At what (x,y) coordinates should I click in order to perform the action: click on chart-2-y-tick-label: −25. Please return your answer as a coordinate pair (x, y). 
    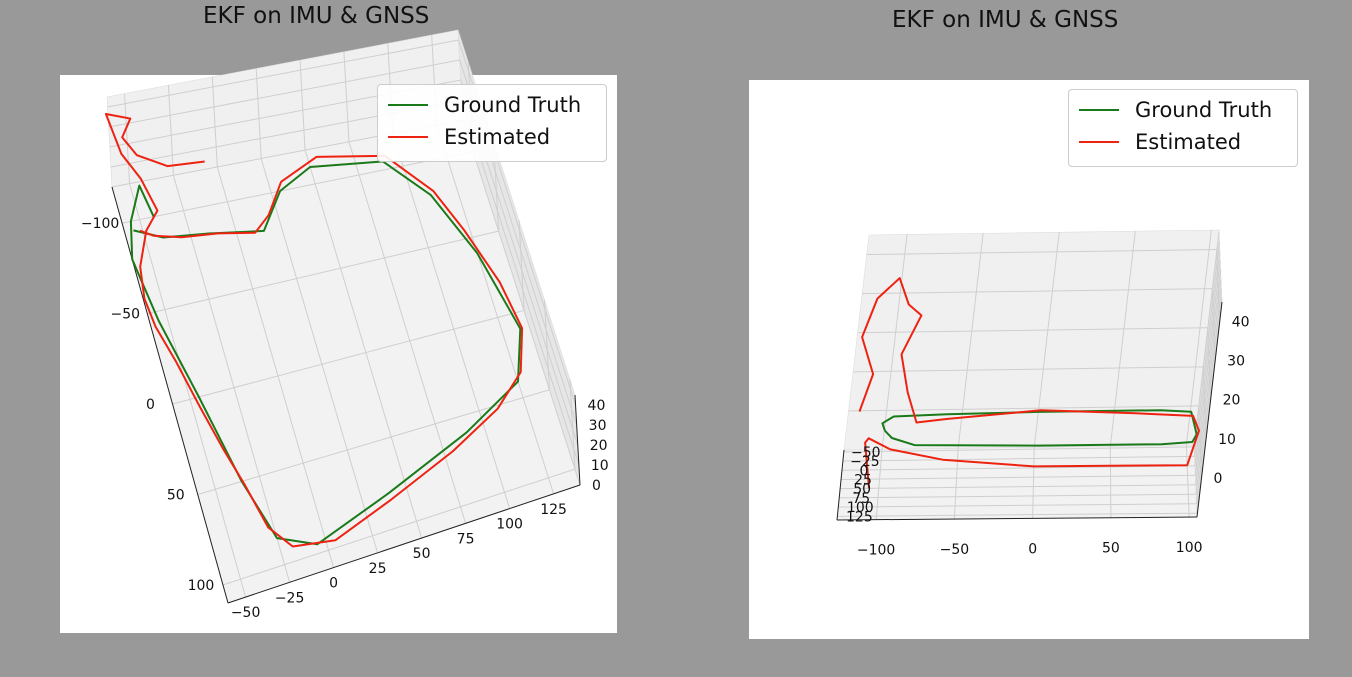
    Looking at the image, I should click on (865, 462).